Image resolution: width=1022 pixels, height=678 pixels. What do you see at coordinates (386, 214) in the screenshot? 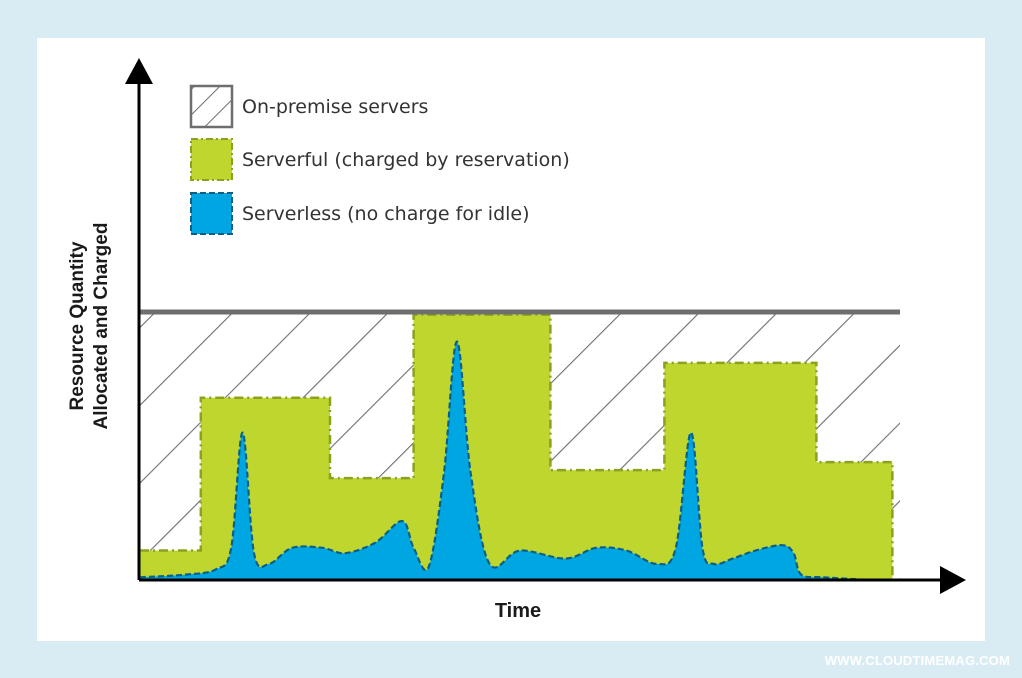
I see `legend-label-serverless: Serverless (no charge for idle)` at bounding box center [386, 214].